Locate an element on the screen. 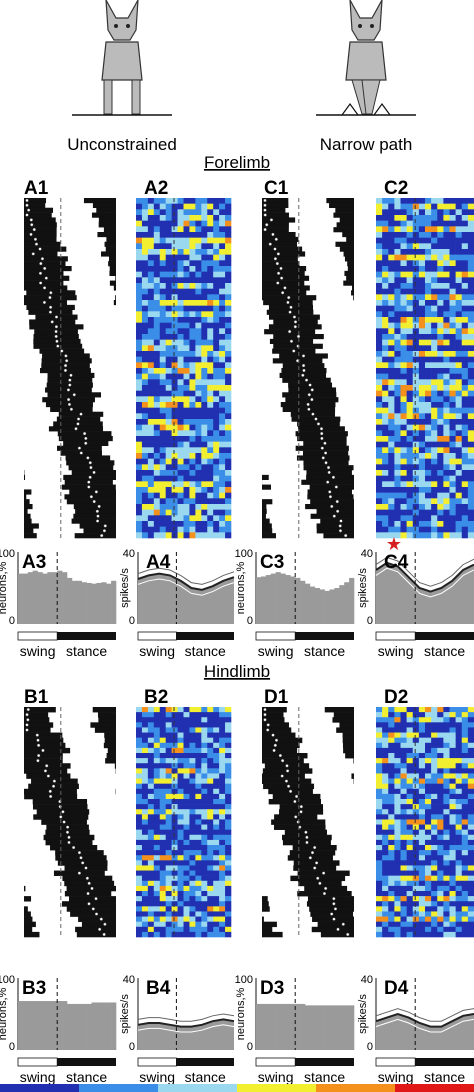 This screenshot has width=474, height=1092. y-tick-label: 0 is located at coordinates (12, 1047).